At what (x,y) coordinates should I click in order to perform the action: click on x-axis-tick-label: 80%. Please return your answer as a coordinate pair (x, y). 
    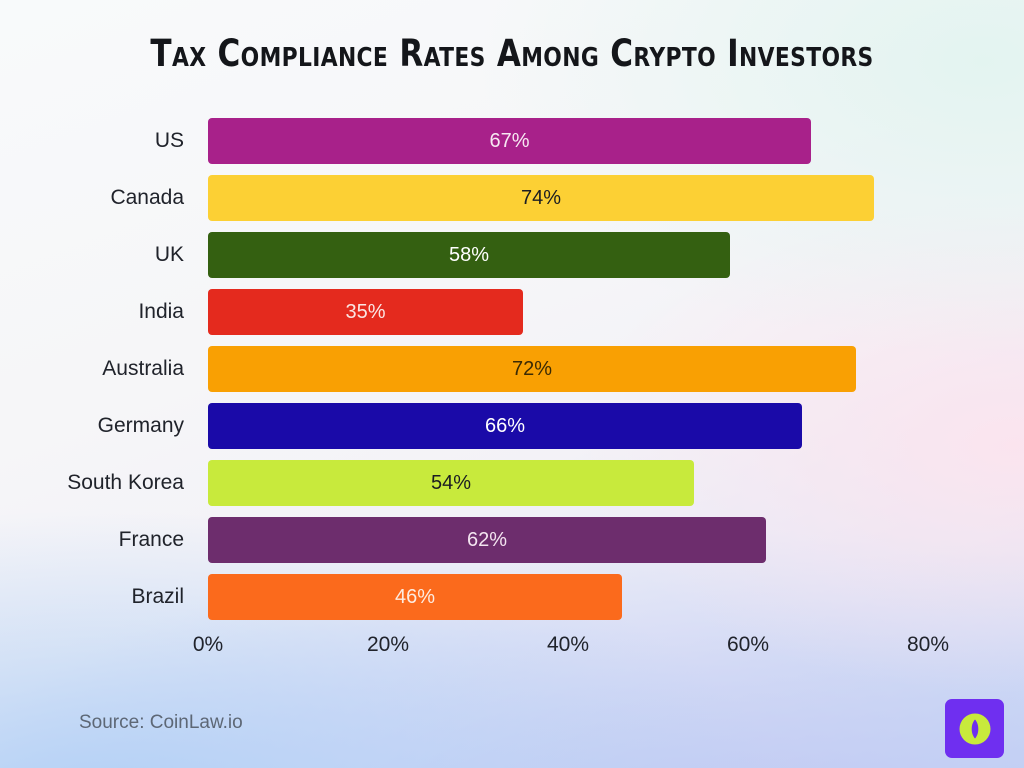
    Looking at the image, I should click on (928, 644).